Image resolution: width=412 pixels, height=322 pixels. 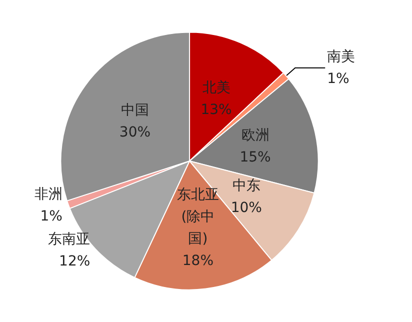 What do you see at coordinates (69, 240) in the screenshot?
I see `slice-label: 东南亚` at bounding box center [69, 240].